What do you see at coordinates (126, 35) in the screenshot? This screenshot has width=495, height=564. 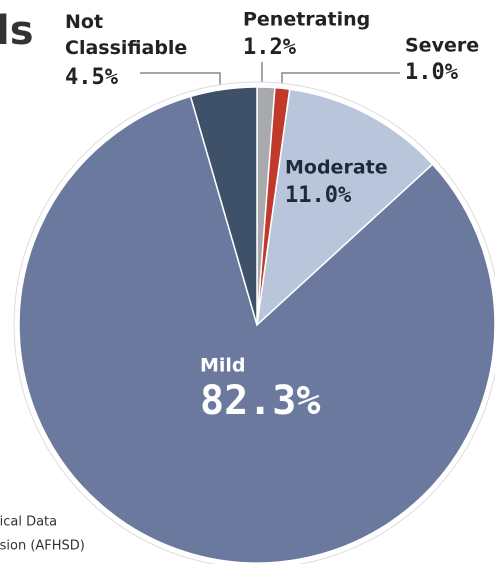 I see `slice-name: Not Classifiable` at bounding box center [126, 35].